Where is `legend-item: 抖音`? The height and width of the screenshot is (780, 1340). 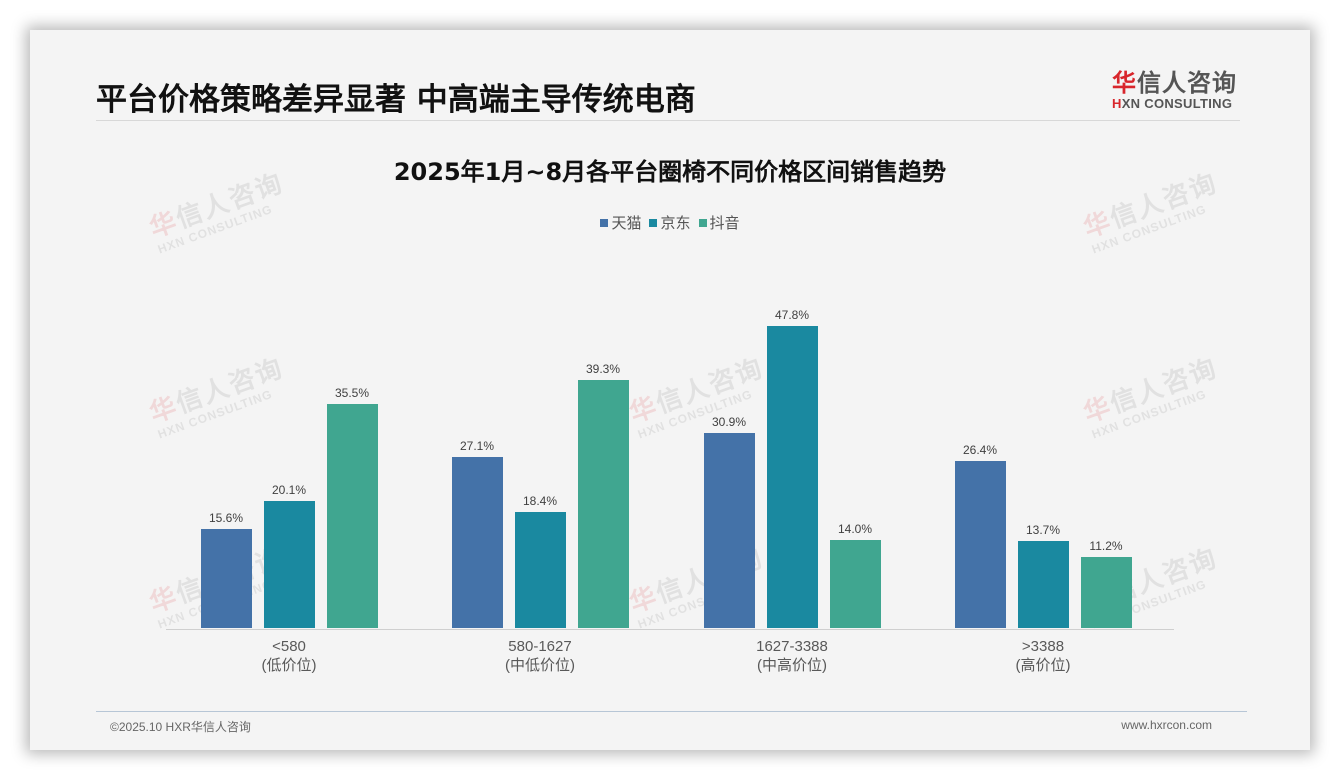
legend-item: 抖音 is located at coordinates (719, 222).